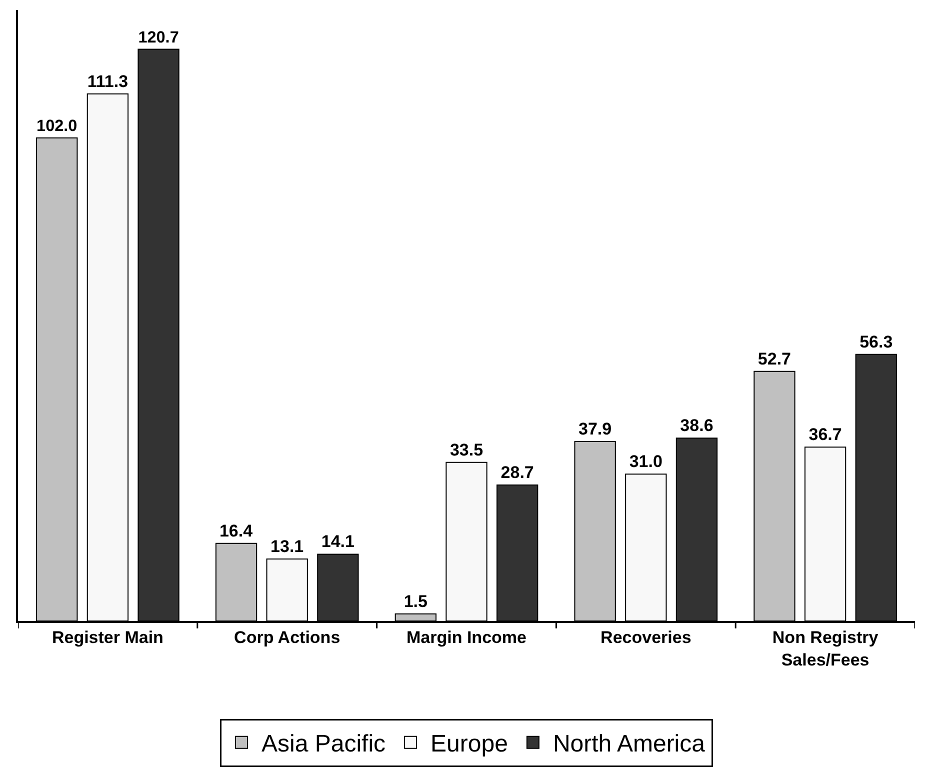  Describe the element at coordinates (629, 744) in the screenshot. I see `legend-label: North America` at that location.